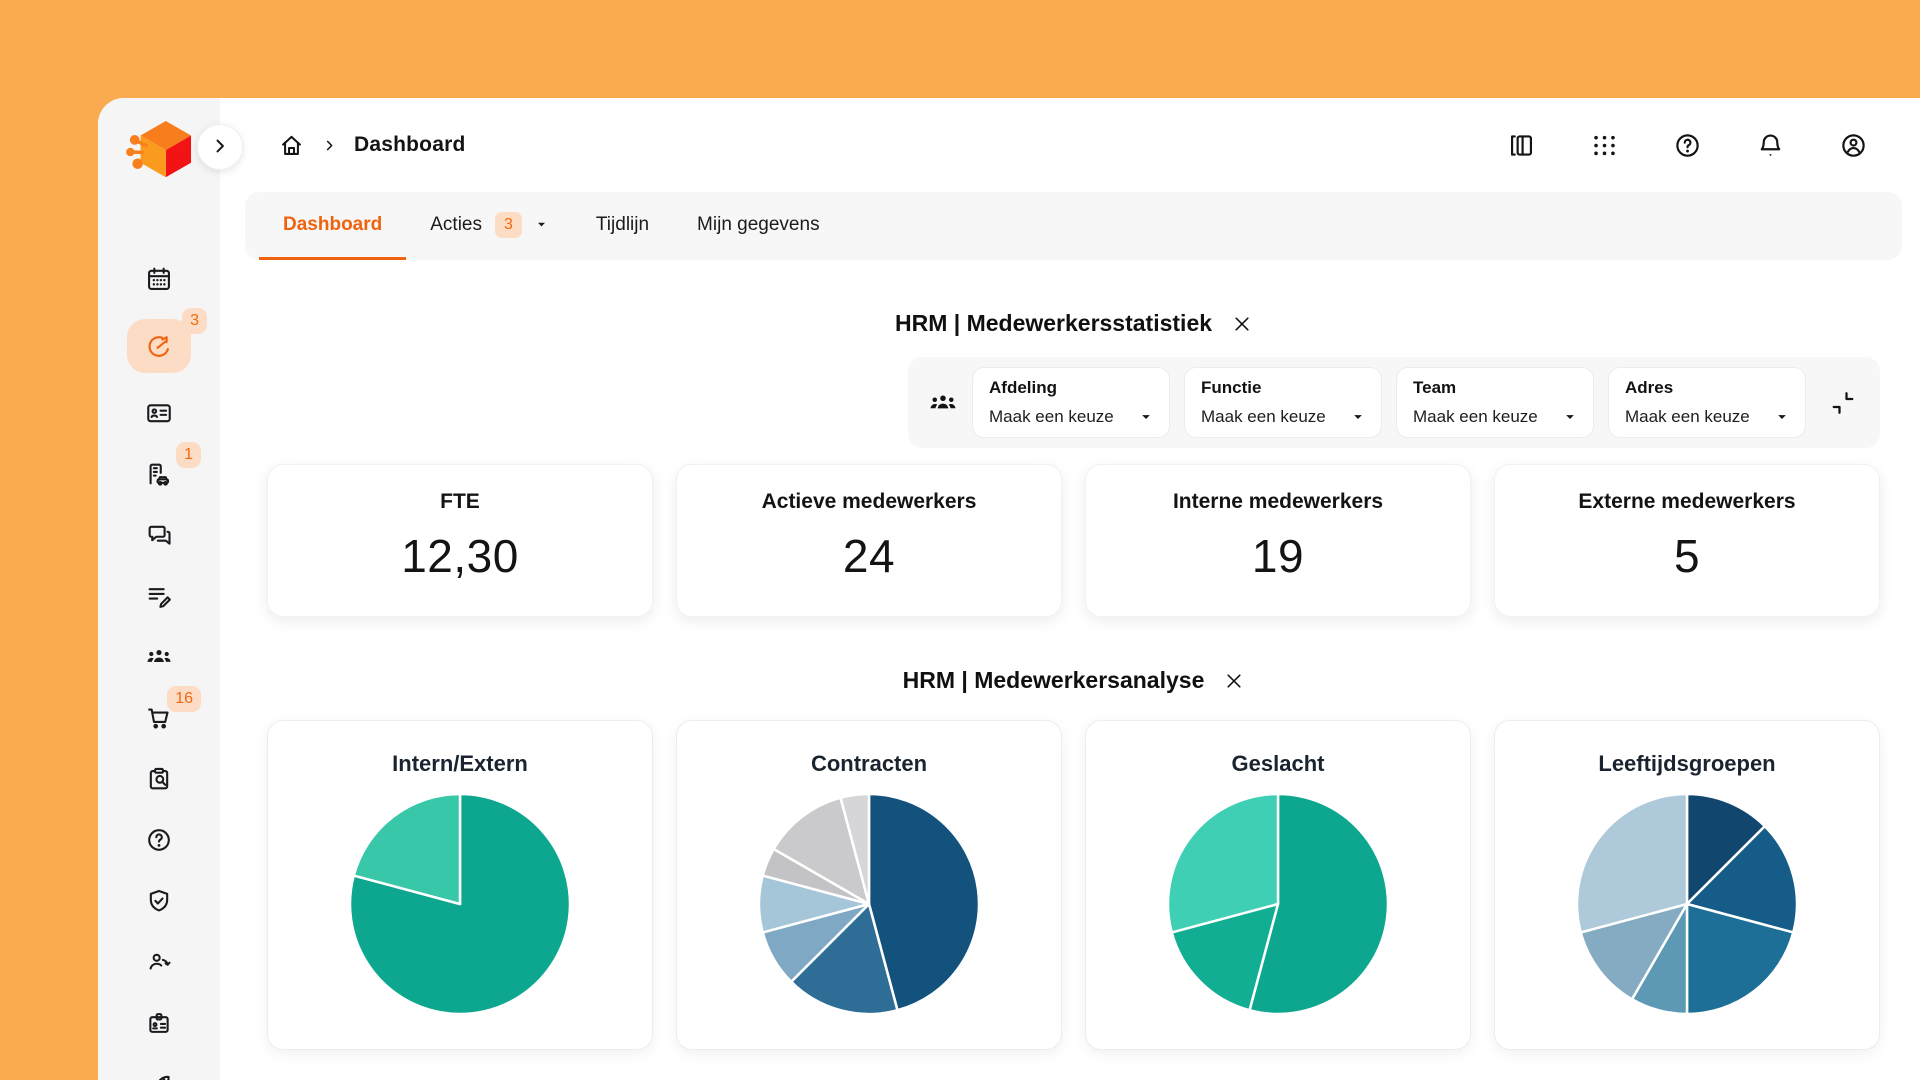  I want to click on split-view-icon, so click(1521, 145).